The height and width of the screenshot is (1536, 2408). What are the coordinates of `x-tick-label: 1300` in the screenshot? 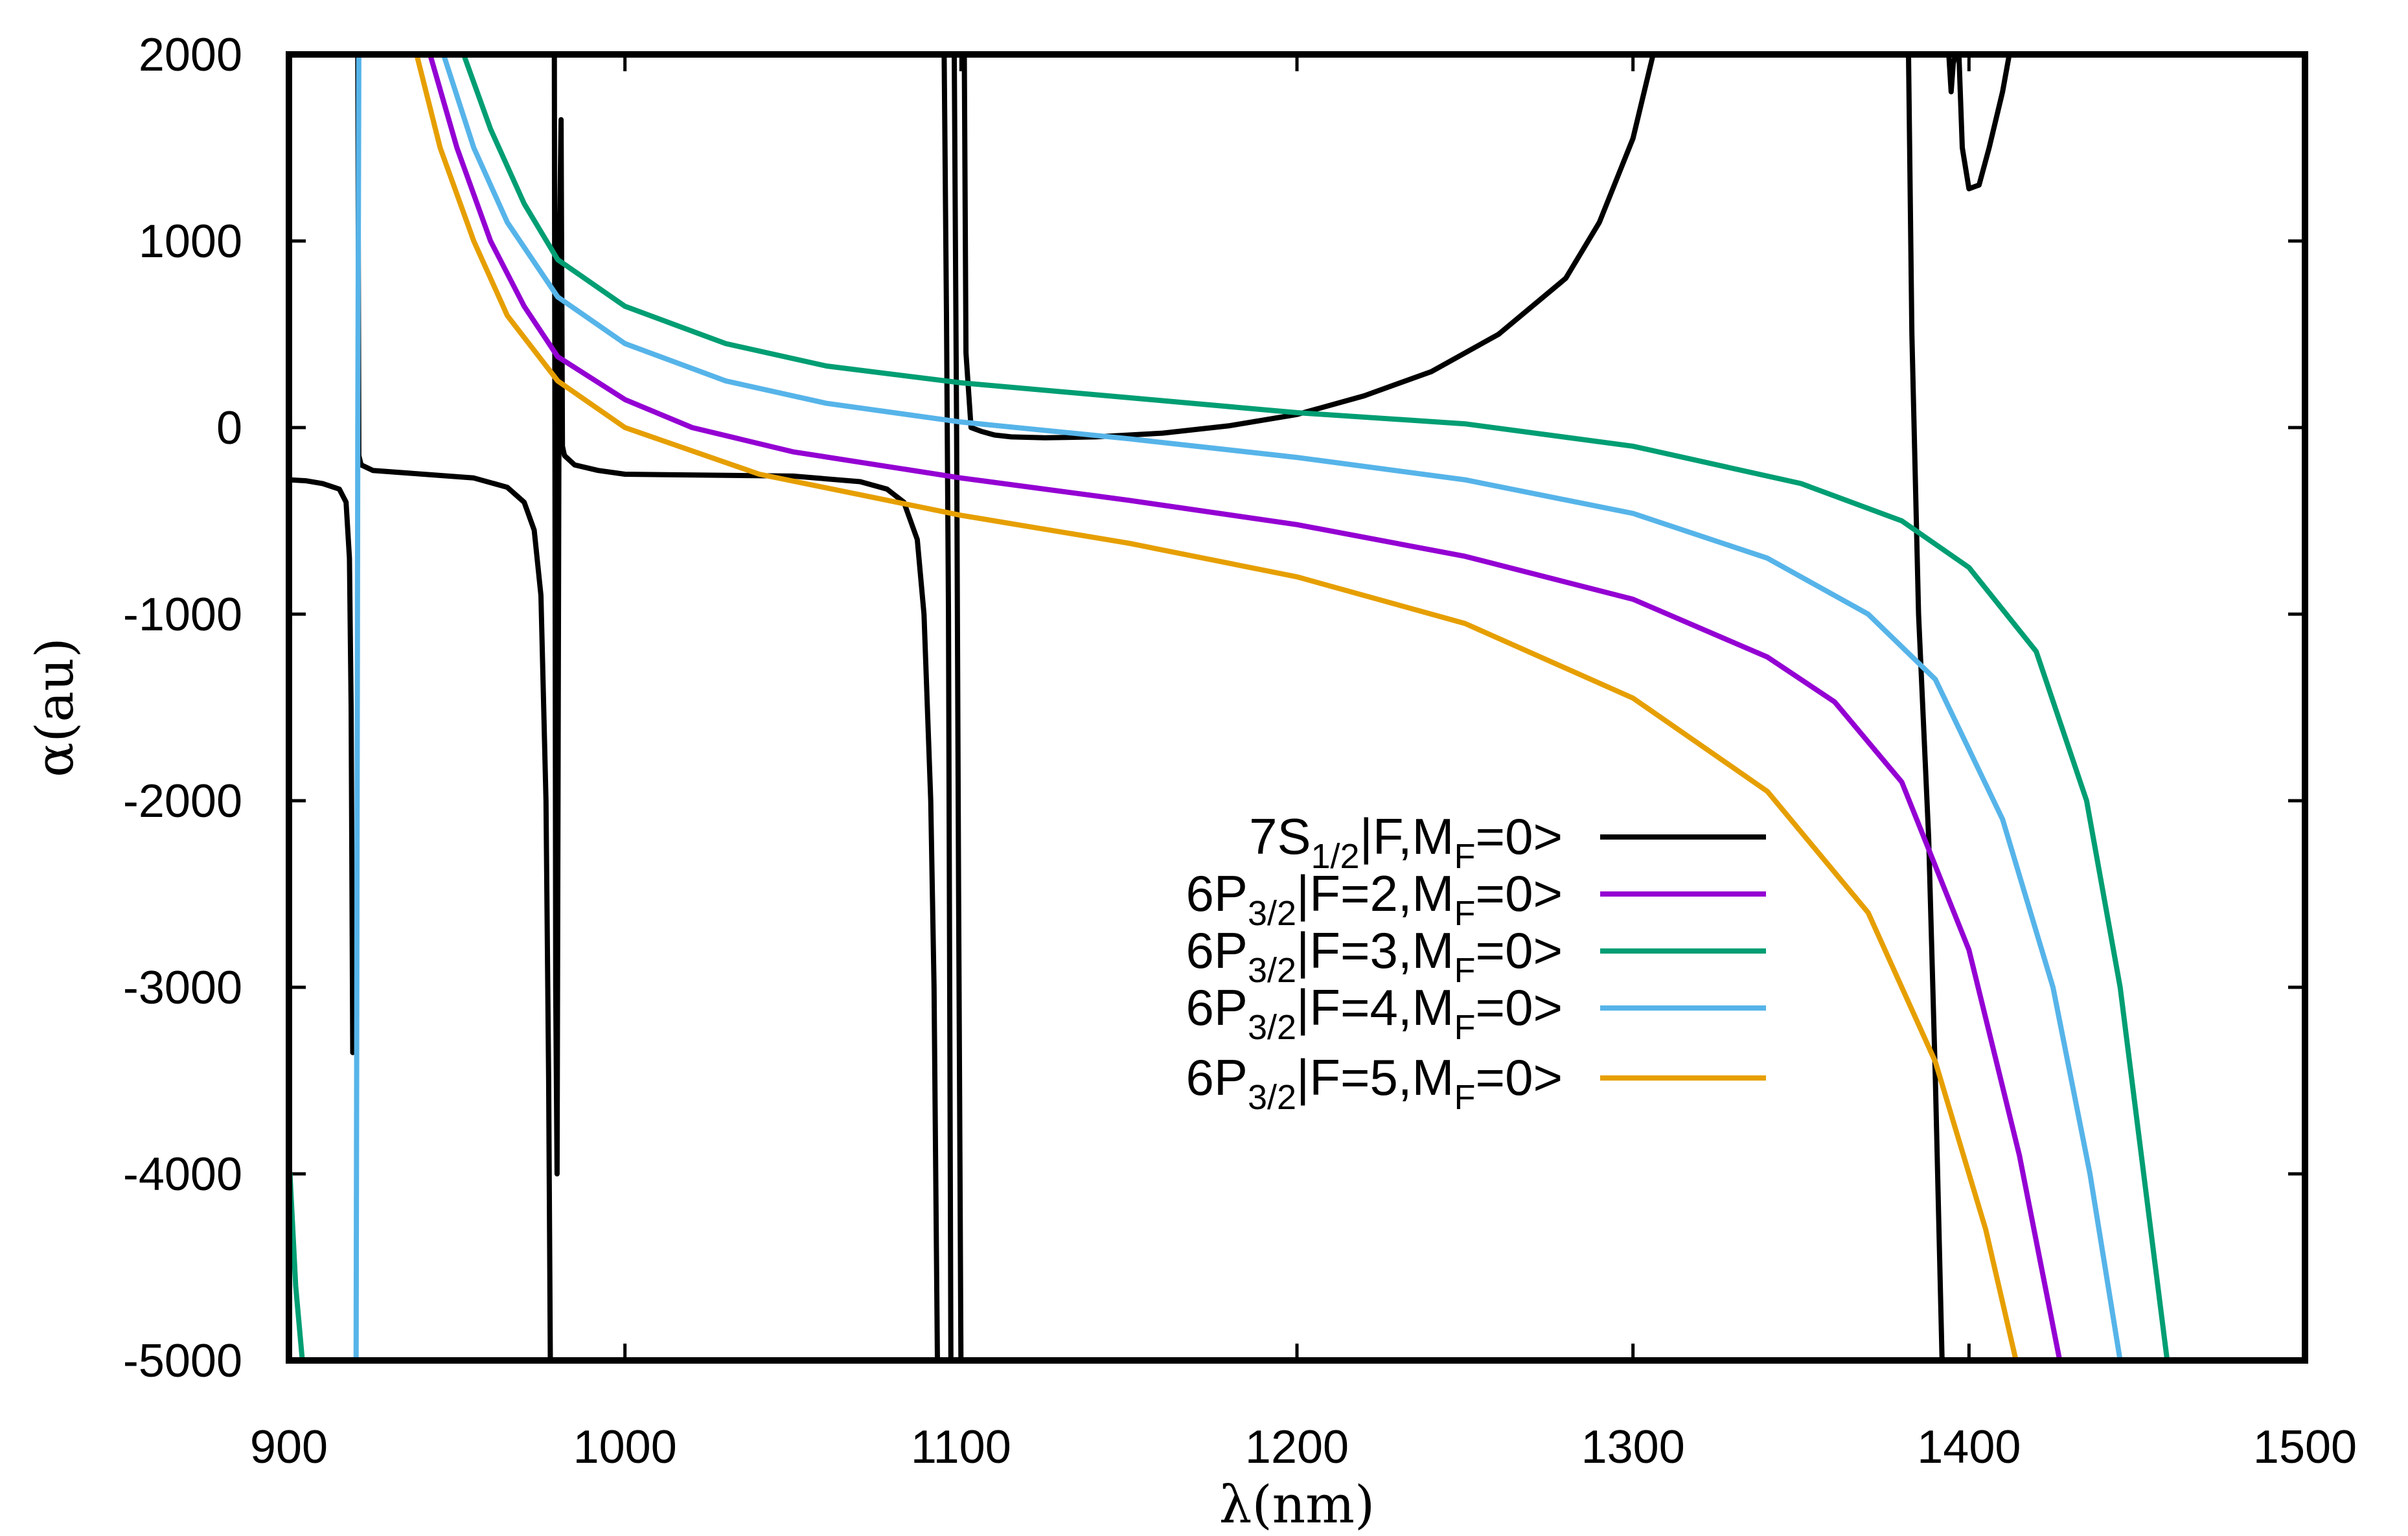 It's located at (1633, 1447).